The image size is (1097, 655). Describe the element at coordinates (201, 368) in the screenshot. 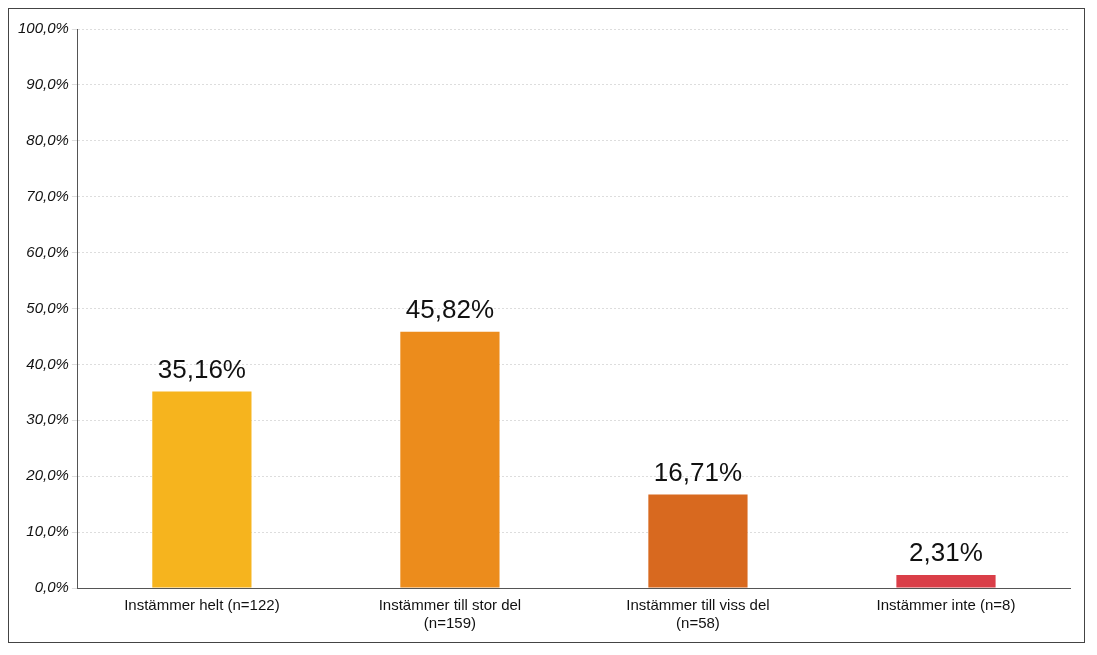

I see `data-label: 35,16%` at that location.